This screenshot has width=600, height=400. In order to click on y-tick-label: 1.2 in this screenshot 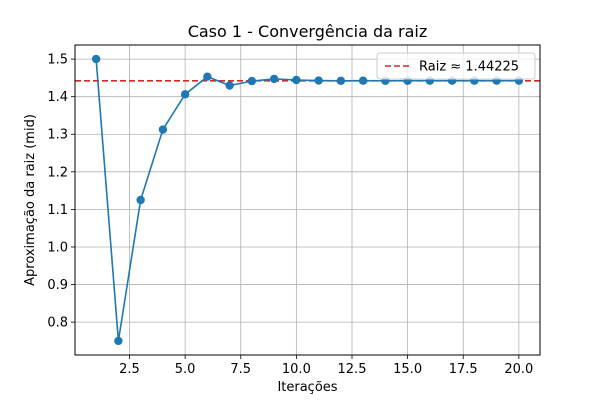, I will do `click(57, 172)`.